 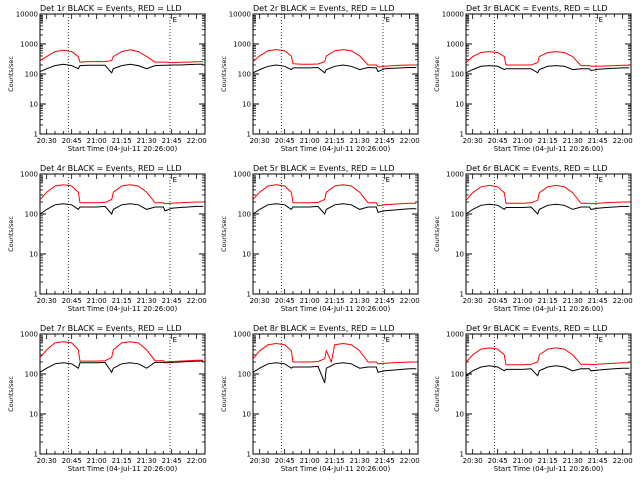 What do you see at coordinates (111, 8) in the screenshot?
I see `panel-title: Det 1r BLACK = Events, RED = LLD` at bounding box center [111, 8].